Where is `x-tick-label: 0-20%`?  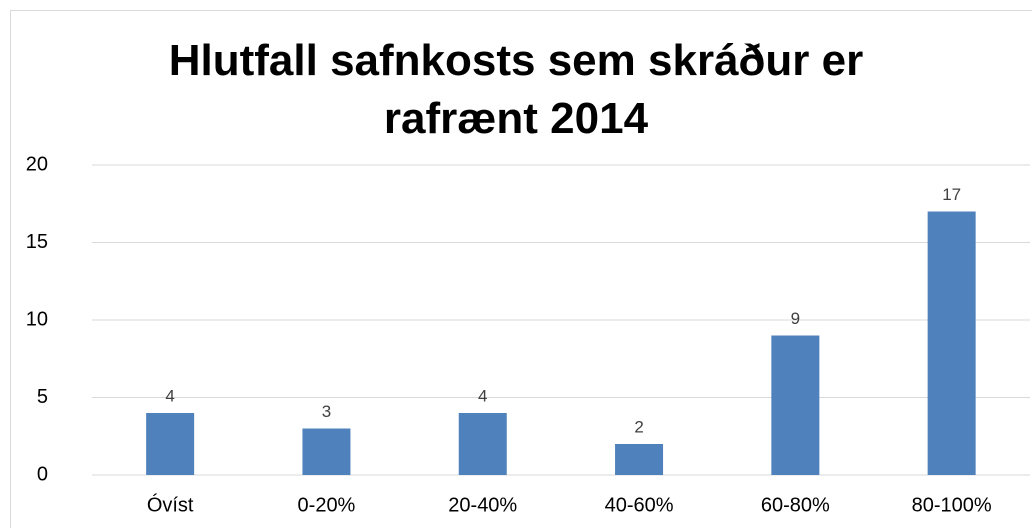 x-tick-label: 0-20% is located at coordinates (327, 505).